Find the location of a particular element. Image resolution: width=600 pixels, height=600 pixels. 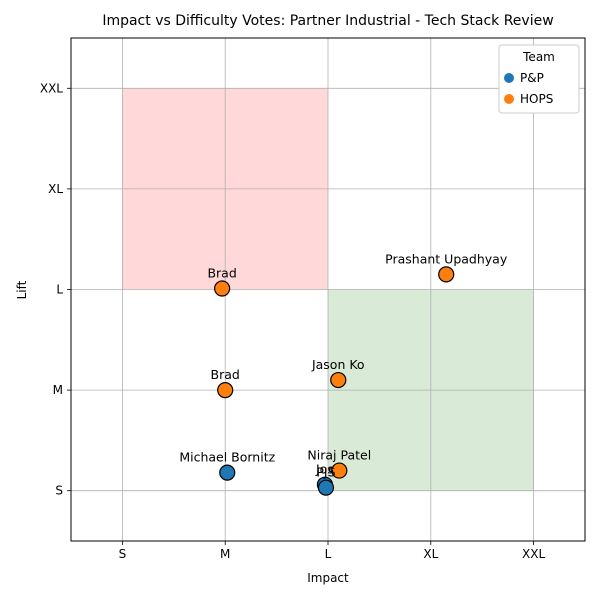

legend-marker-pp is located at coordinates (509, 78).